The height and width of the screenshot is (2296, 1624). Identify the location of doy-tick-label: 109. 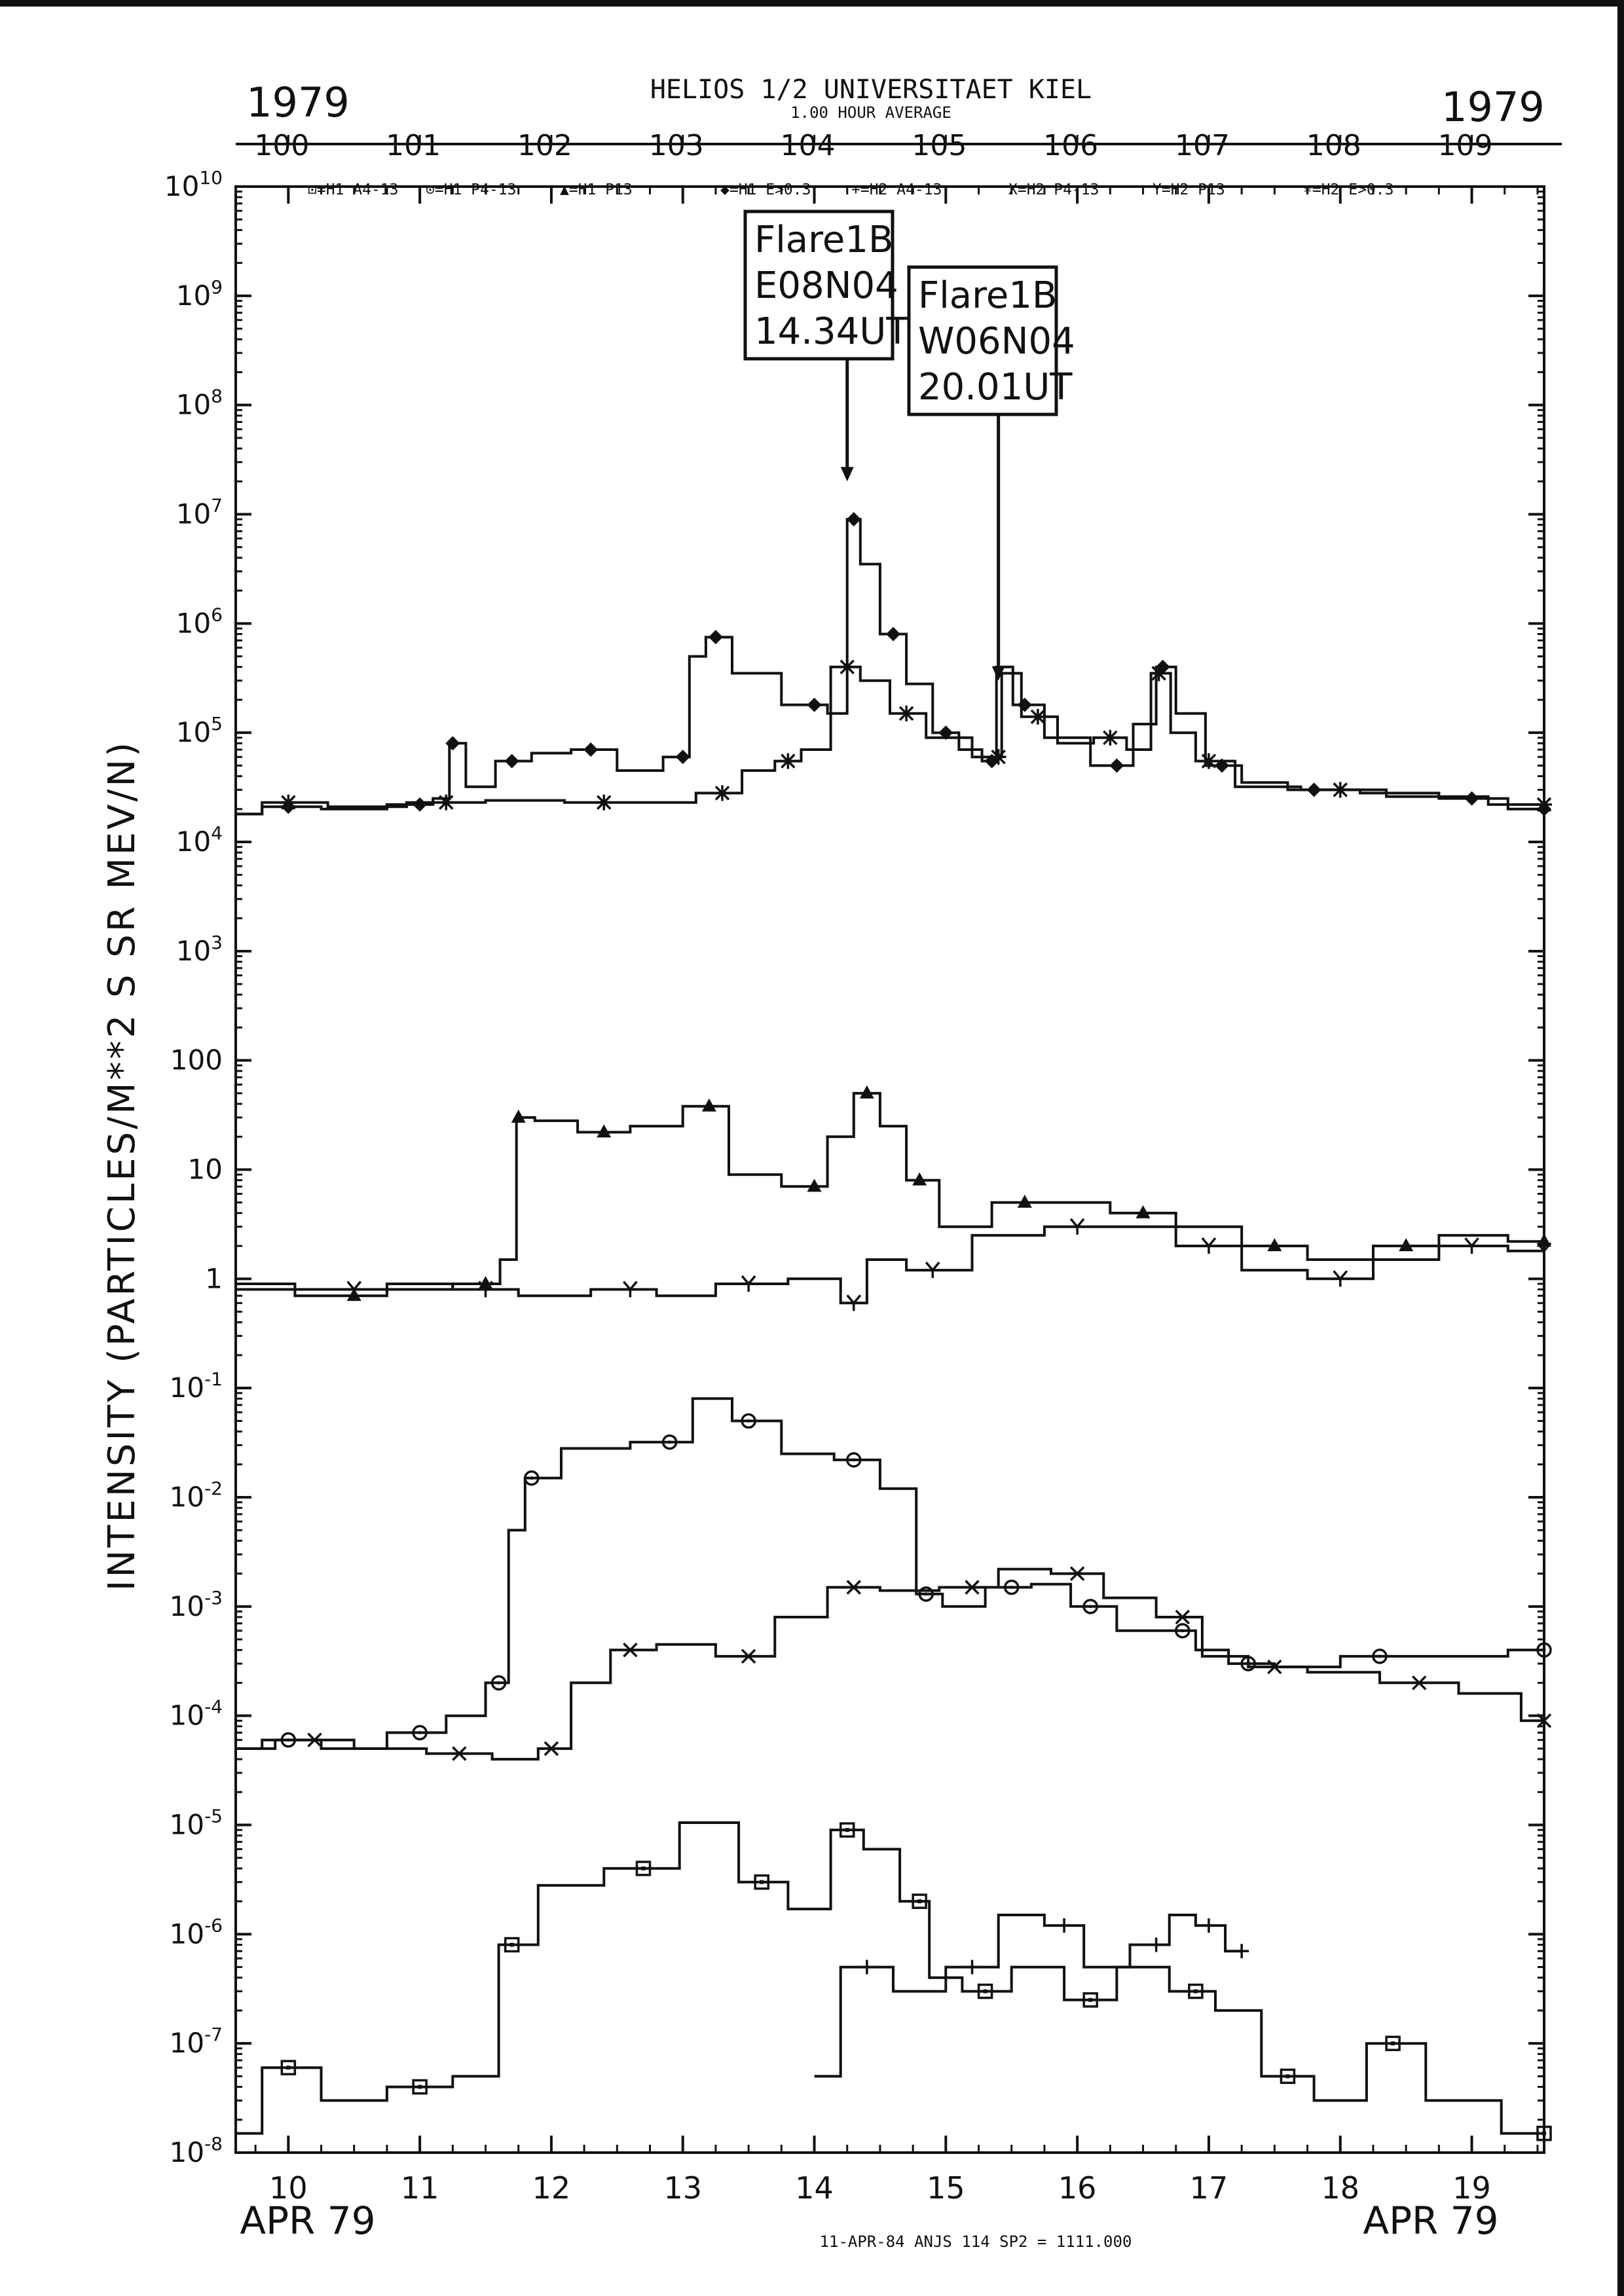
(1465, 145).